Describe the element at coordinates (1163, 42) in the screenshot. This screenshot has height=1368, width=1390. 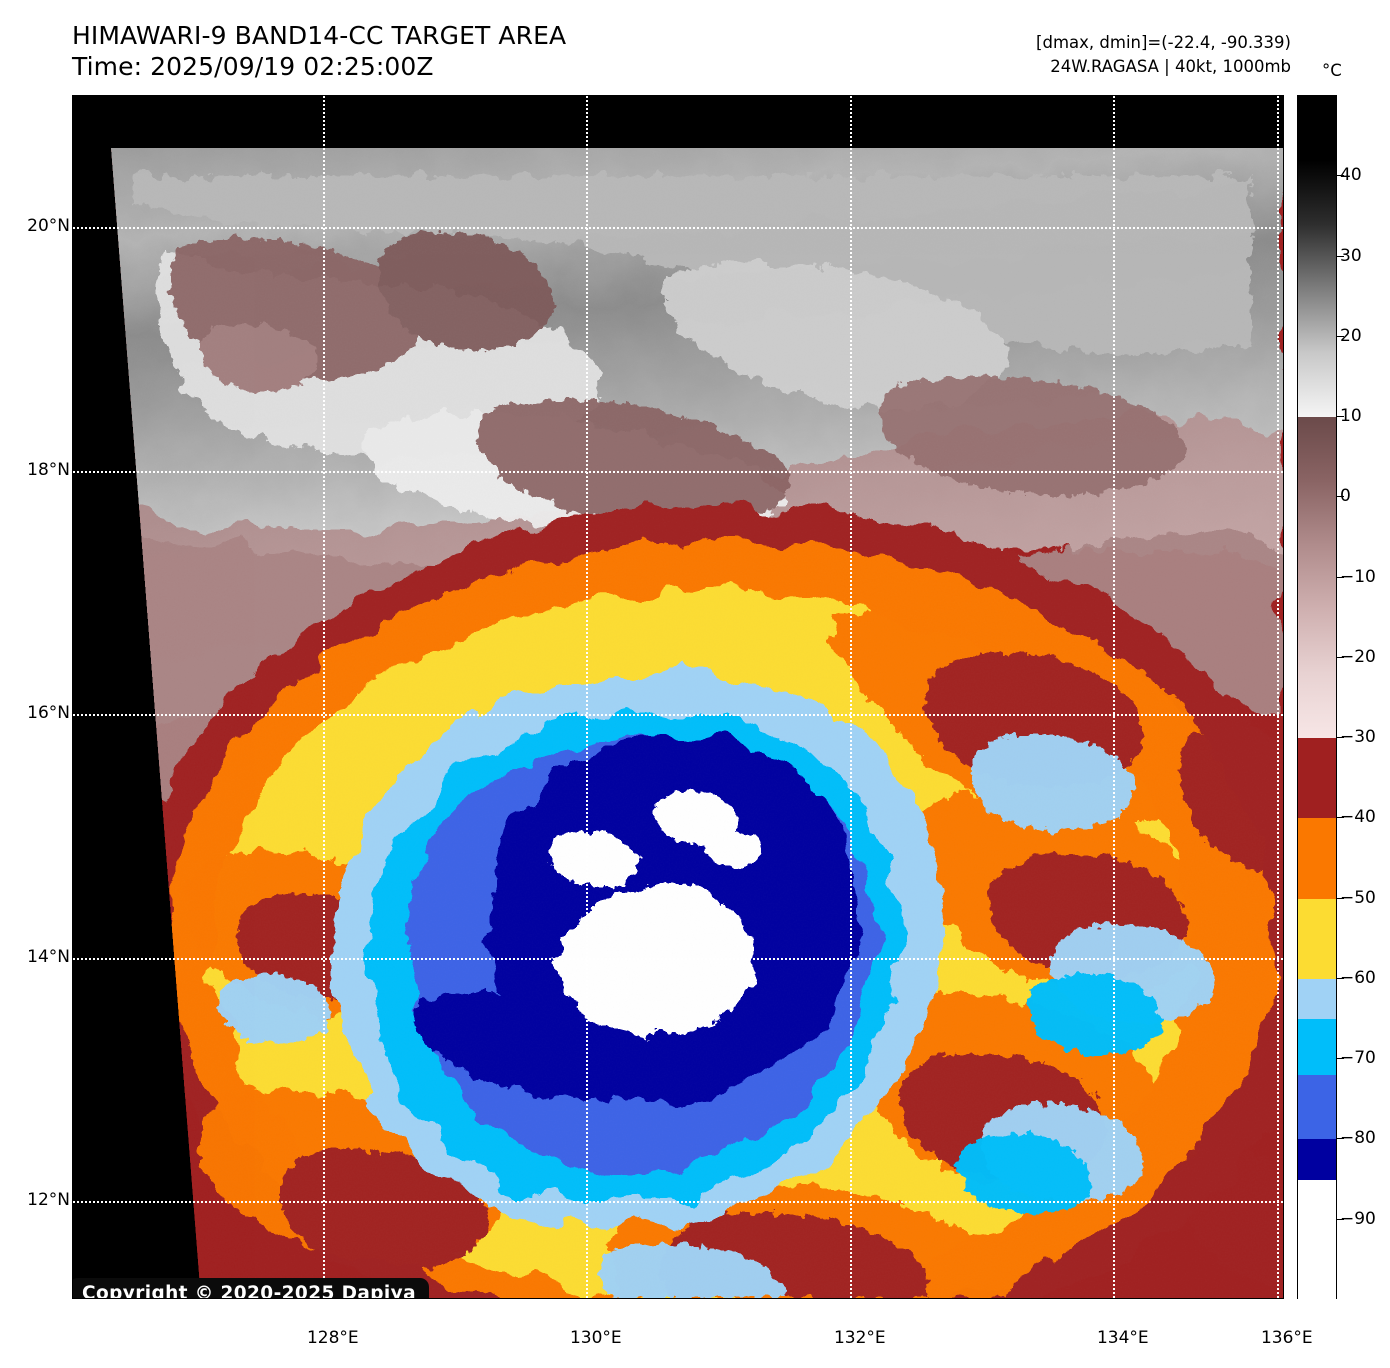
I see `dmax-dmin-label: [dmax, dmin]=(-22.4, -90.339)` at that location.